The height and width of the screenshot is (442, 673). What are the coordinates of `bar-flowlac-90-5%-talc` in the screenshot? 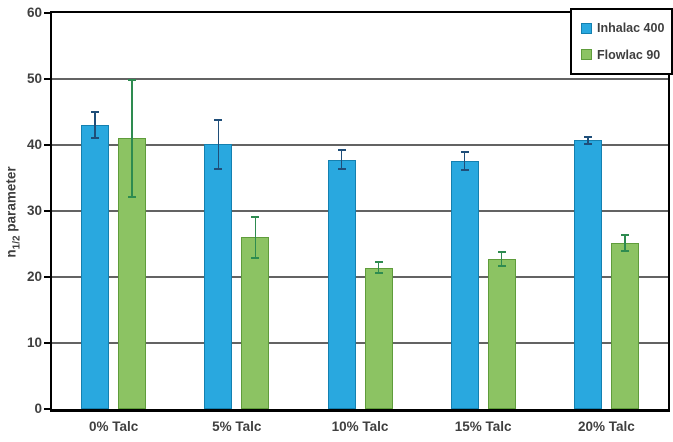 It's located at (255, 323).